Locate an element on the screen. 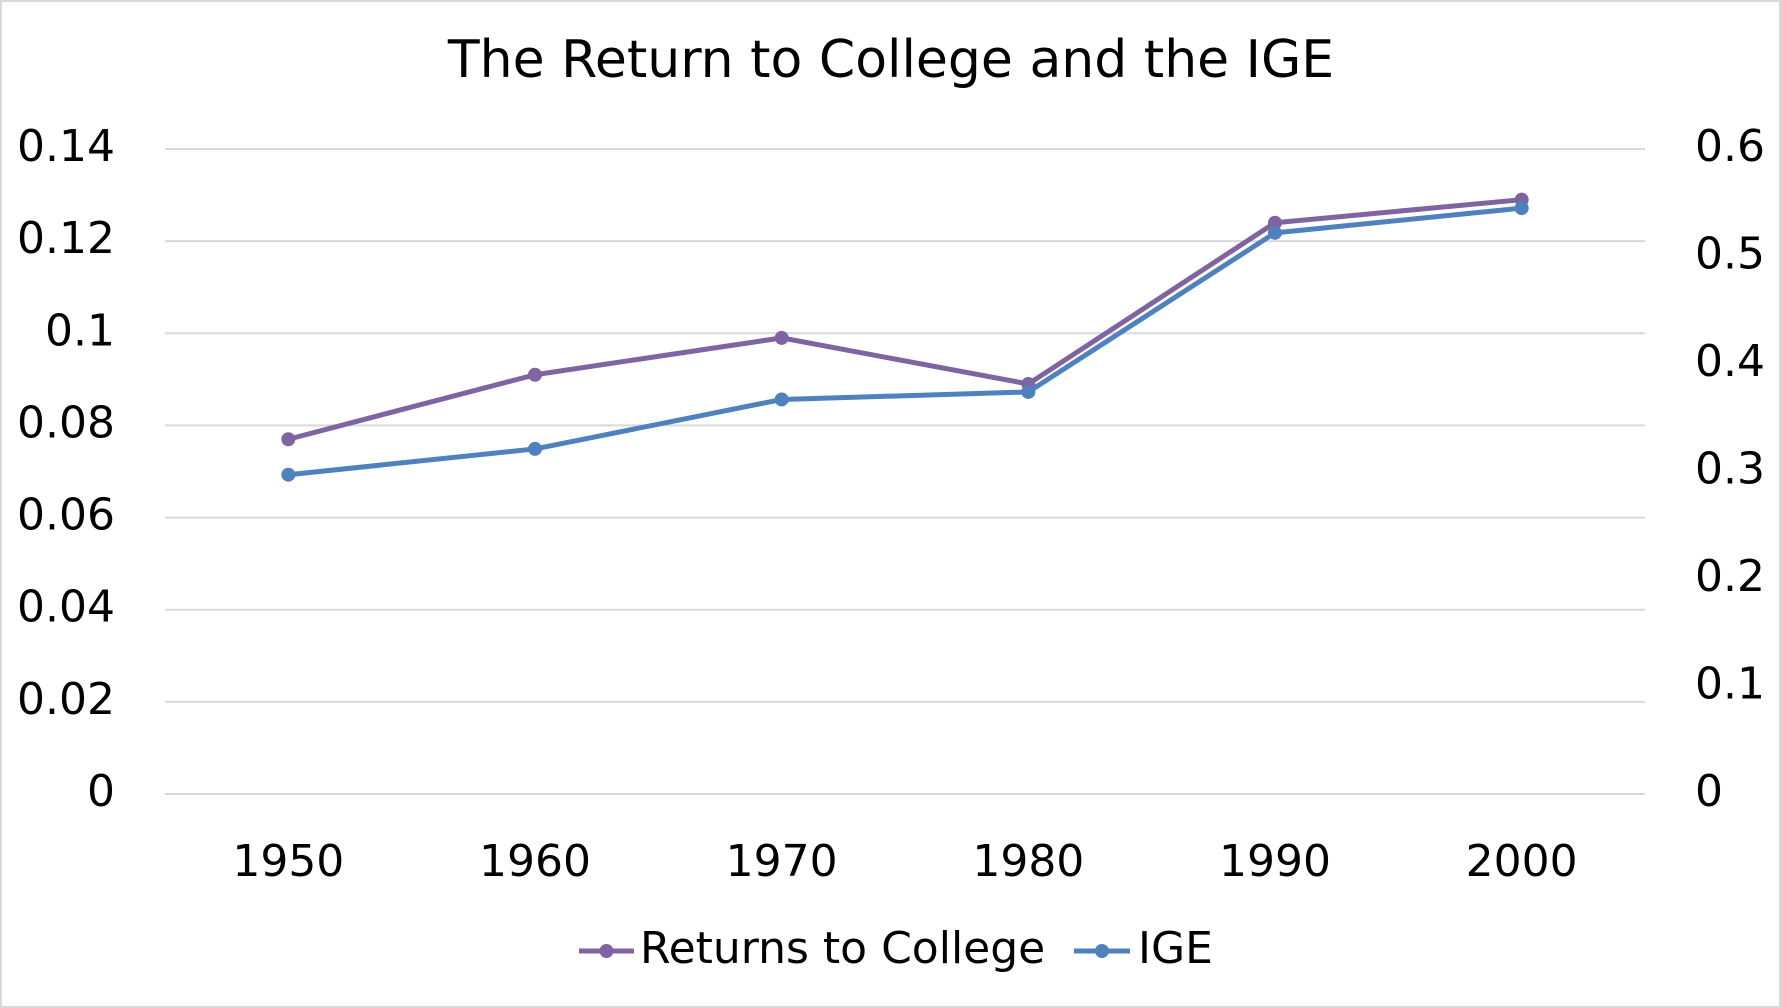  x-tick-label: 2000 is located at coordinates (1522, 861).